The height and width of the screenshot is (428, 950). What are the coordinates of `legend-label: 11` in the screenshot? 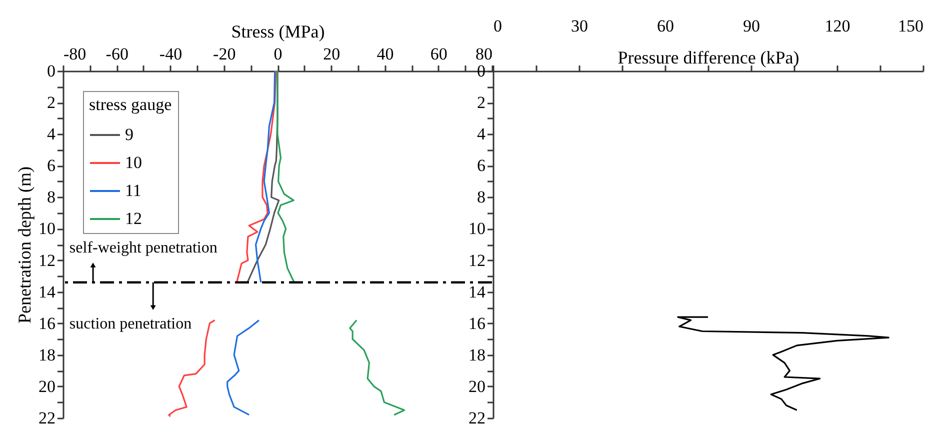 It's located at (133, 190).